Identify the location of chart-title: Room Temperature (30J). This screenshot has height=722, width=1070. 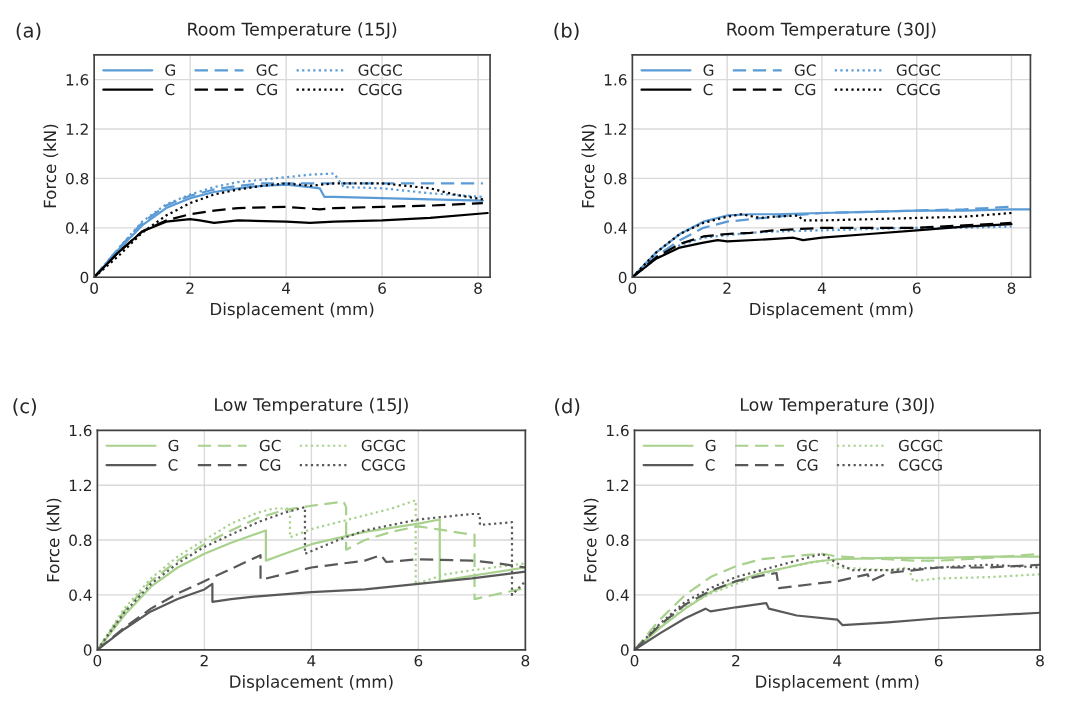
(831, 31).